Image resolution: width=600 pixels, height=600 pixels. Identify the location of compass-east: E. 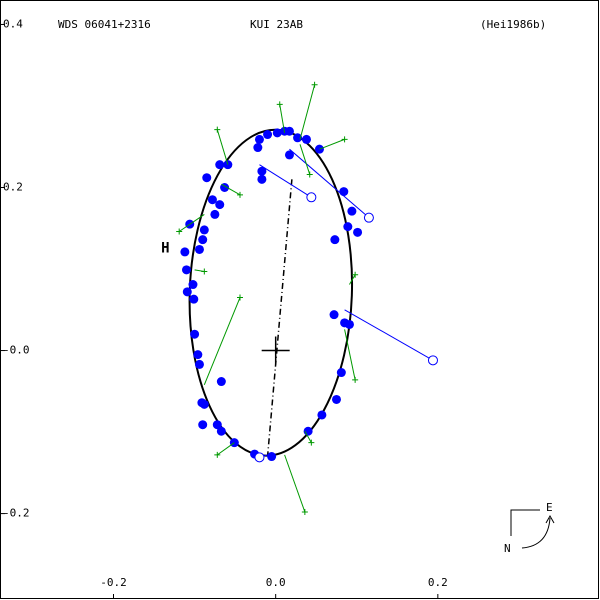
(549, 507).